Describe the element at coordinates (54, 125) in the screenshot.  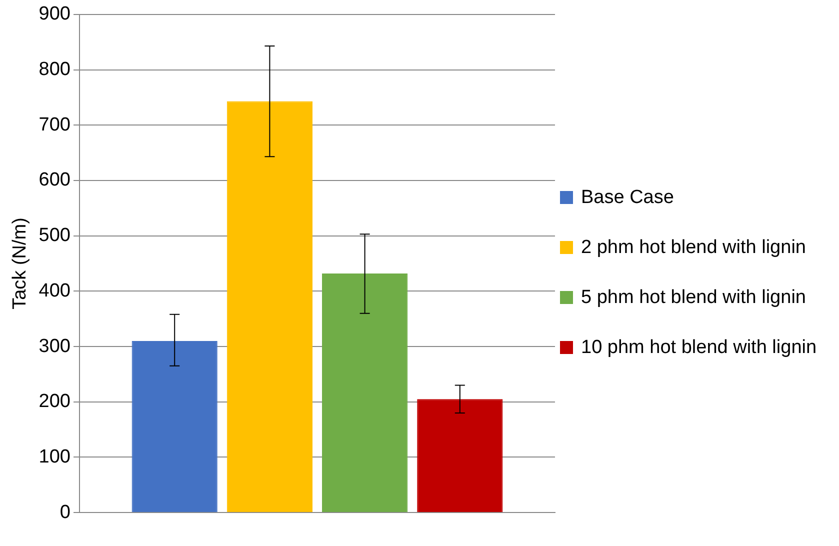
I see `y-tick-label: 700` at that location.